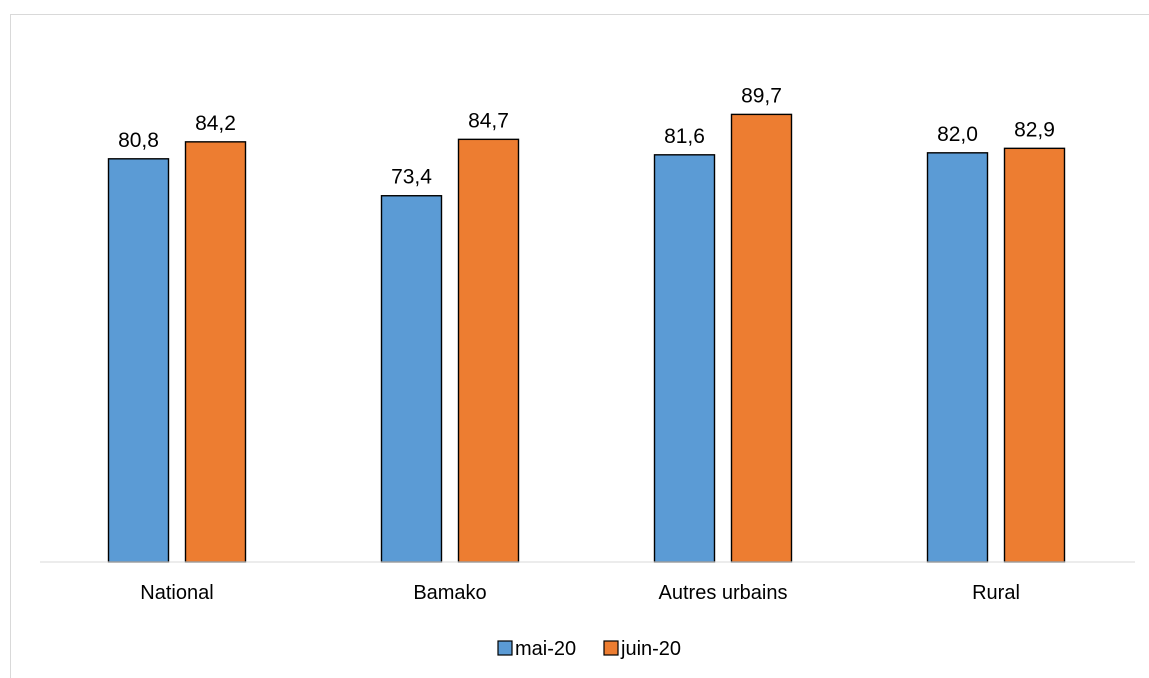 This screenshot has height=678, width=1149. Describe the element at coordinates (138, 360) in the screenshot. I see `bar-mai-20-national` at that location.